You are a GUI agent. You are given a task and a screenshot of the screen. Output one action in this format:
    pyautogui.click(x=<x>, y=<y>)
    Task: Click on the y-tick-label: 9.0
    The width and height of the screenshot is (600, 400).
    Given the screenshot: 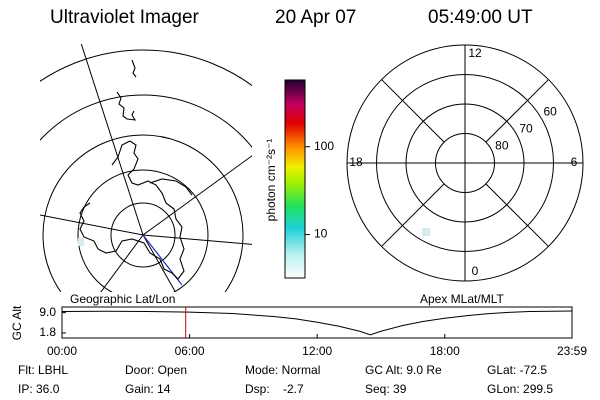 What is the action you would take?
    pyautogui.click(x=47, y=312)
    